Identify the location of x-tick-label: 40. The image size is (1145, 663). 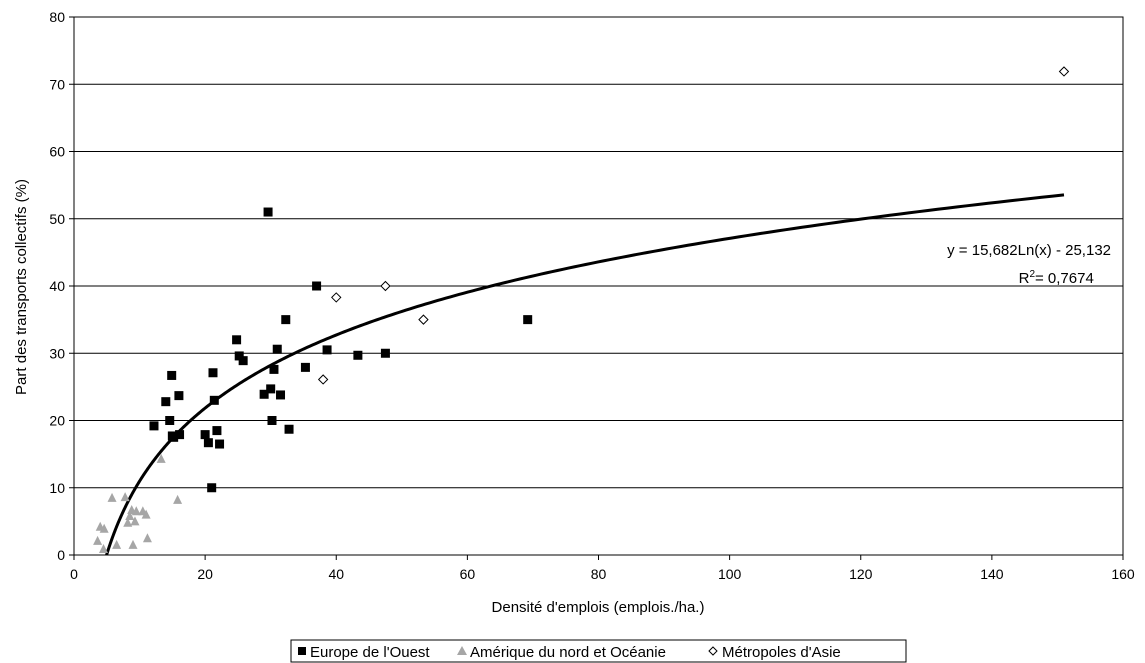
(336, 574).